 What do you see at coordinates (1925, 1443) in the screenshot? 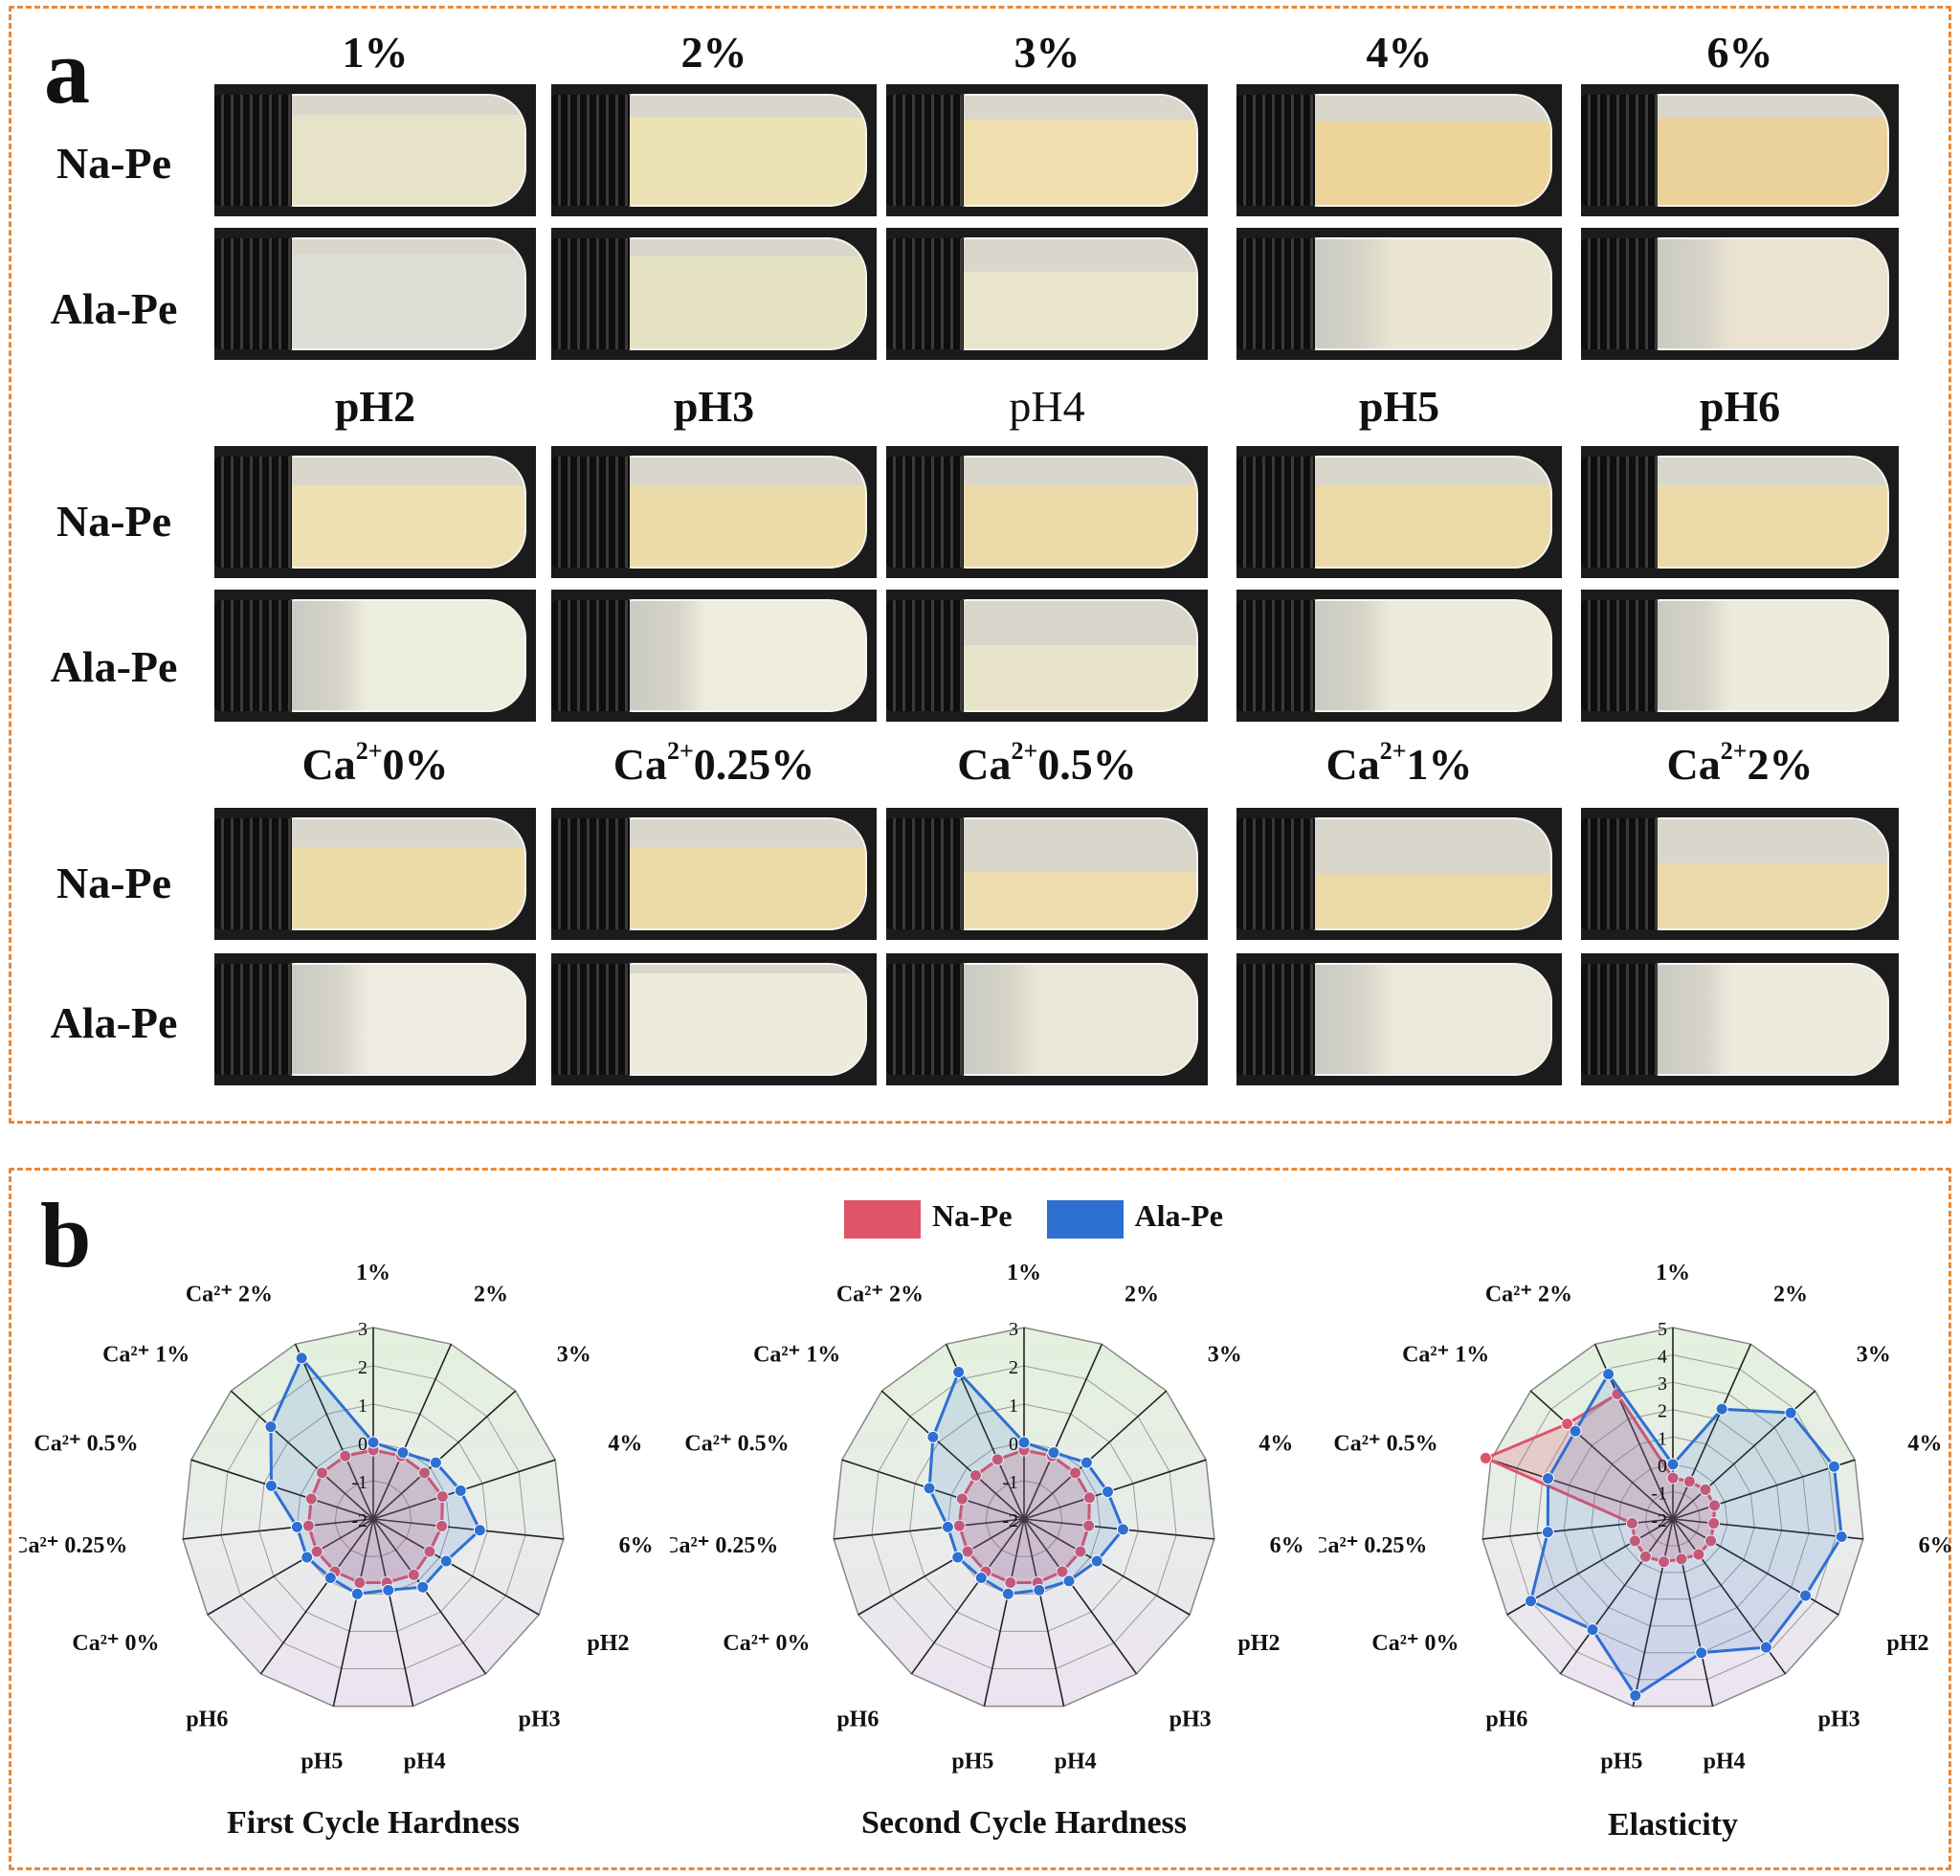
I see `axis-label-4: 4%` at bounding box center [1925, 1443].